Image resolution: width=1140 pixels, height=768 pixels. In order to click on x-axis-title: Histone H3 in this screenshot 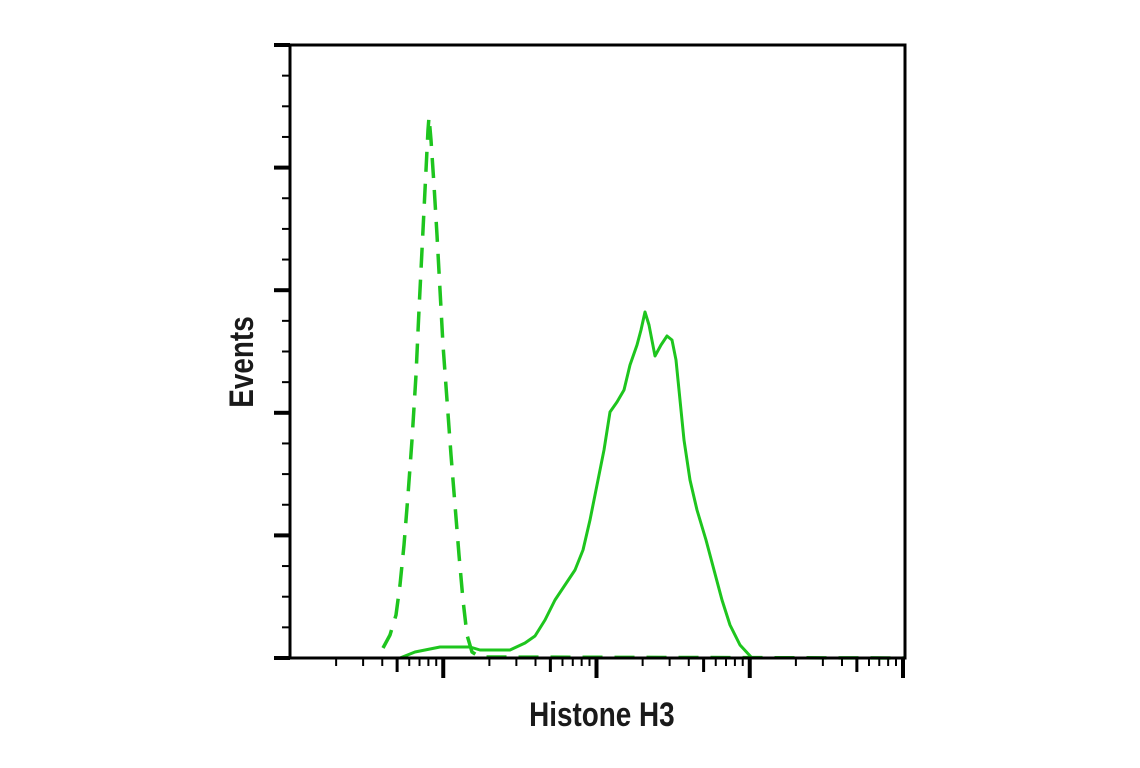, I will do `click(602, 714)`.